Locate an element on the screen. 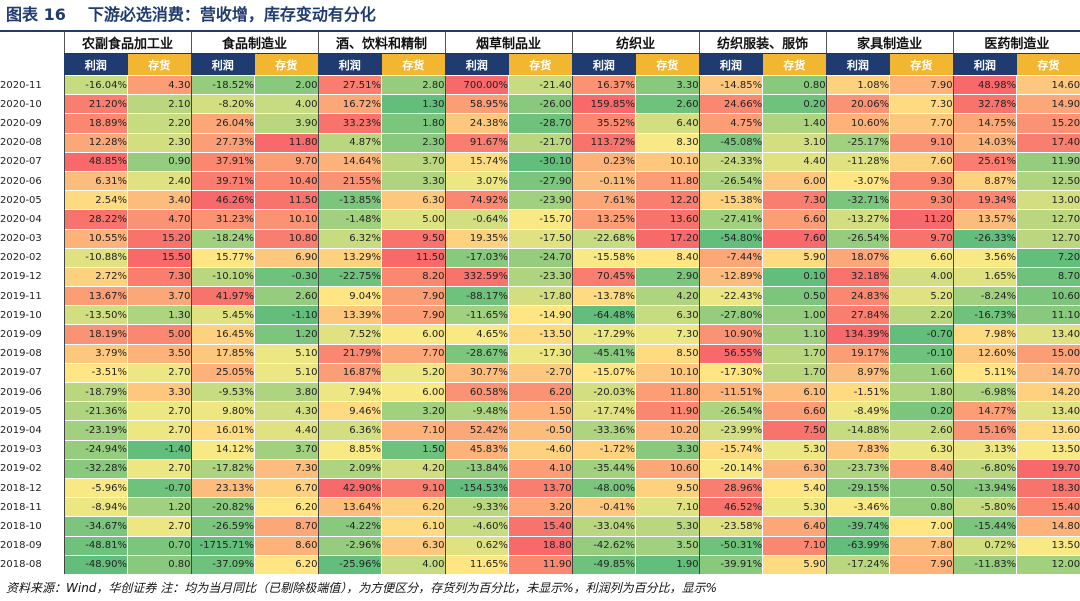  profit-cell: 42.90% is located at coordinates (349, 487).